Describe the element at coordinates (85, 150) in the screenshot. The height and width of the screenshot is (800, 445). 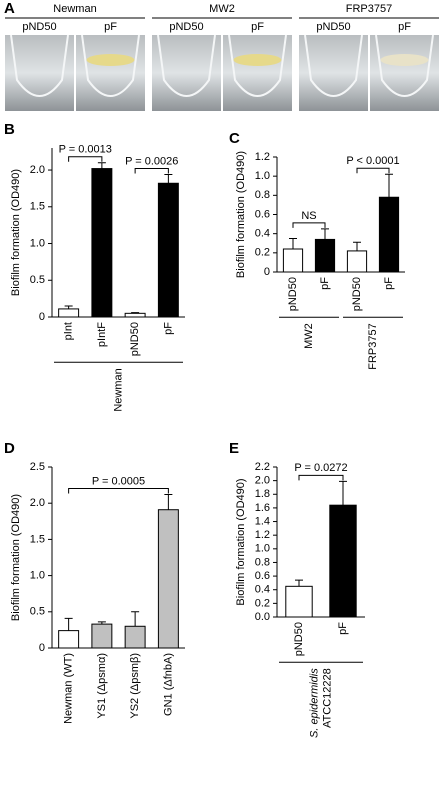
I see `significance-label: P = 0.0013` at that location.